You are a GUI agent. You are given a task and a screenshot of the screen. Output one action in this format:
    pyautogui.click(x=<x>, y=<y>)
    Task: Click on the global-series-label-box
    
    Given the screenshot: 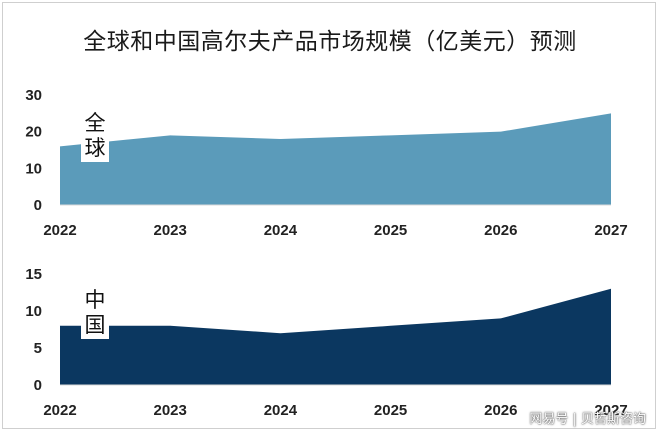 What is the action you would take?
    pyautogui.click(x=95, y=136)
    